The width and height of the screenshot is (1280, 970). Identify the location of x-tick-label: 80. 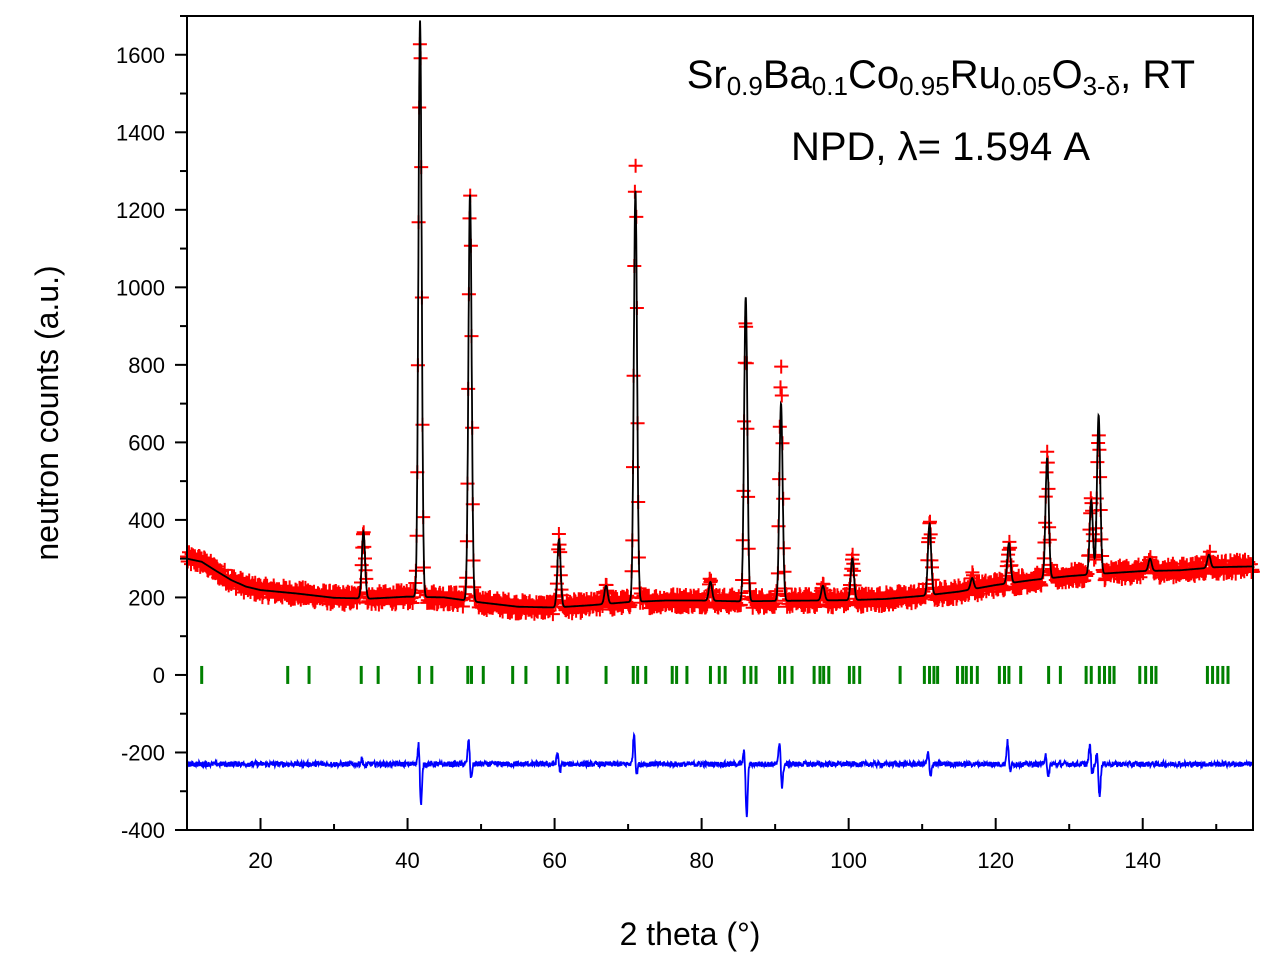
(701, 860).